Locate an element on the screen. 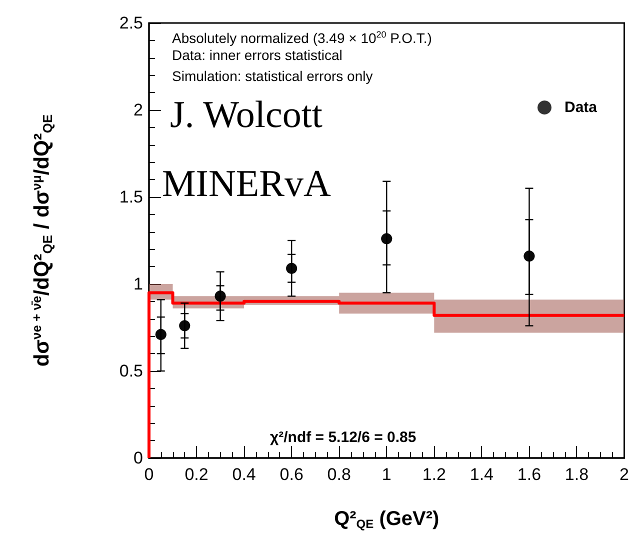 The height and width of the screenshot is (538, 632). x-tick-label: 0.2 is located at coordinates (196, 474).